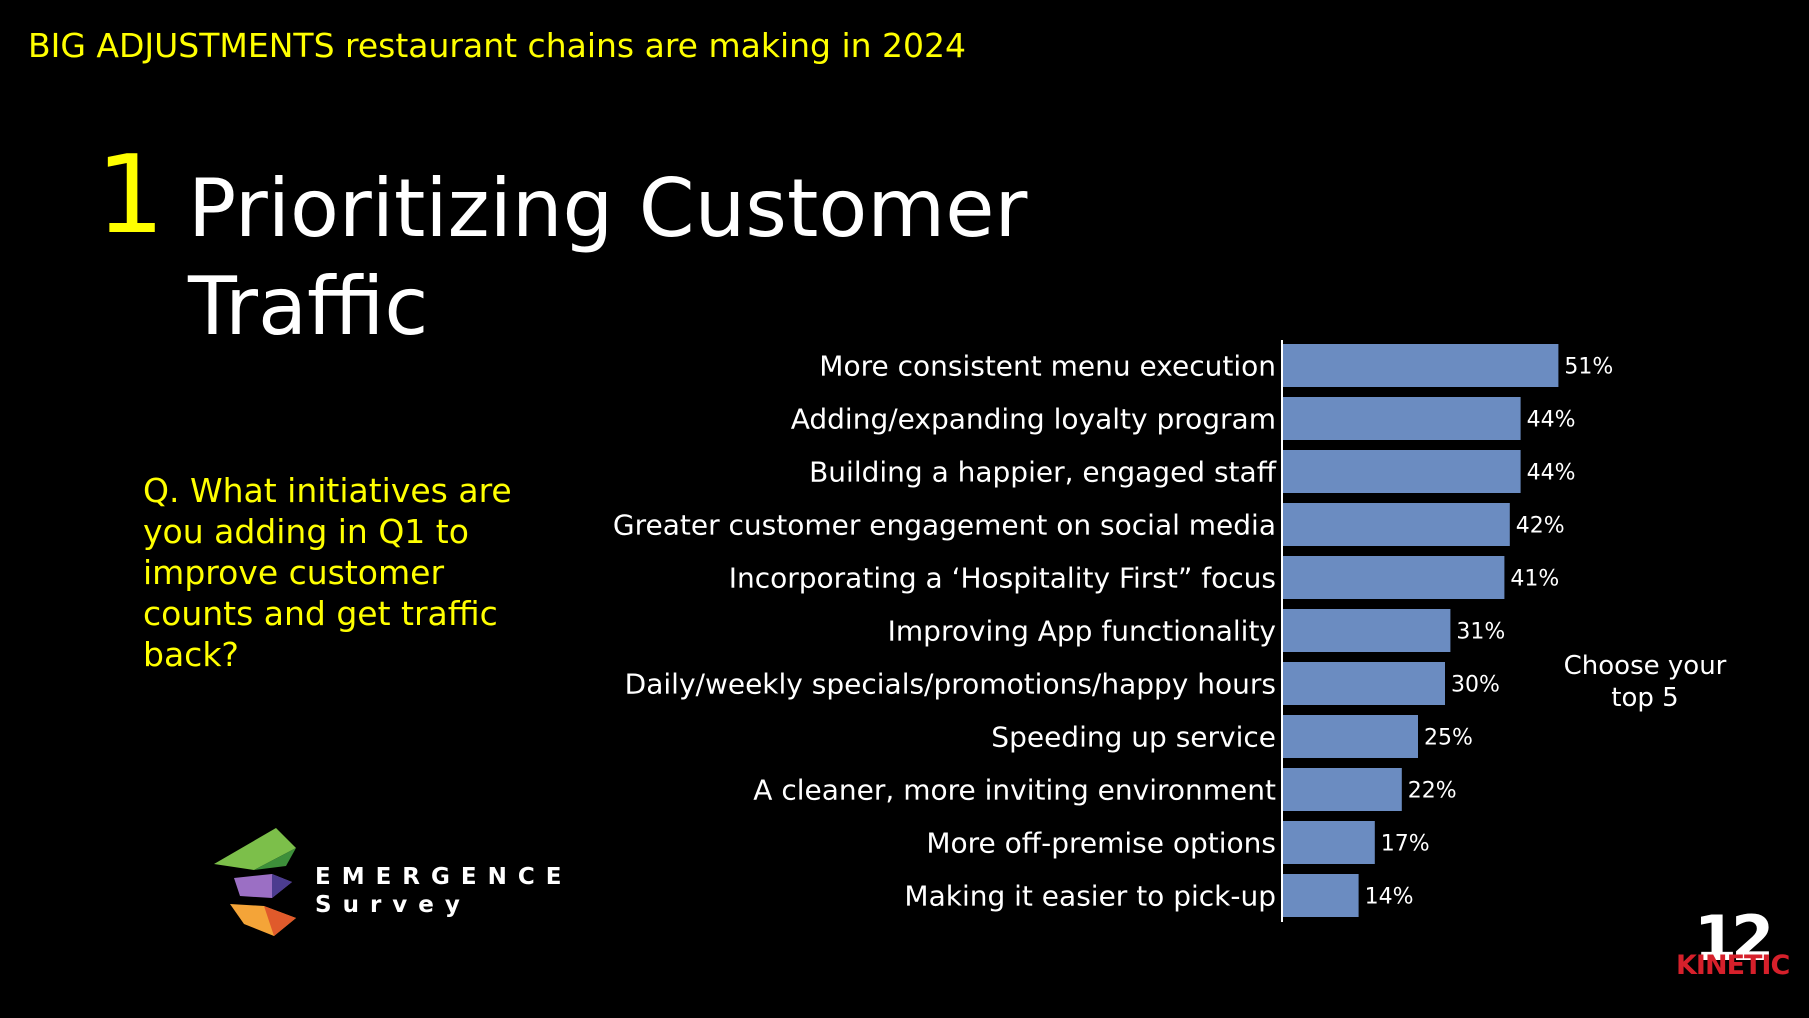 The height and width of the screenshot is (1018, 1809). I want to click on section-number: 1, so click(130, 195).